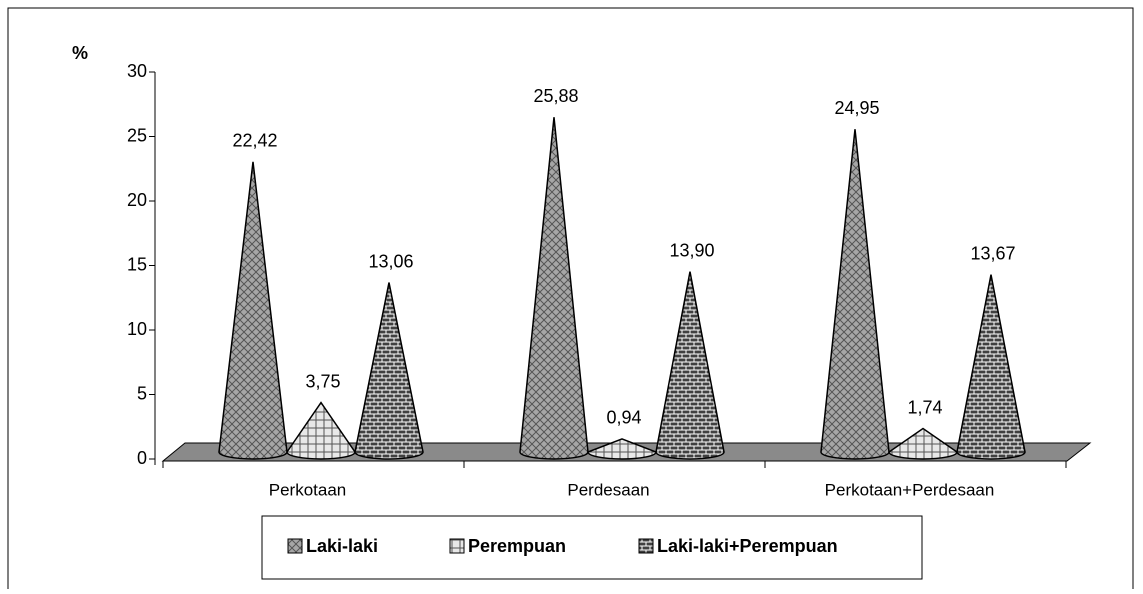  I want to click on y-tick-label: 5, so click(142, 393).